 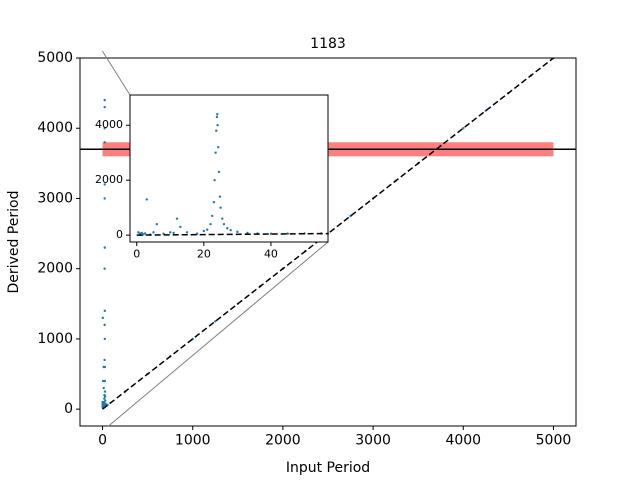 I want to click on y-axis-label: Derived Period, so click(x=14, y=242).